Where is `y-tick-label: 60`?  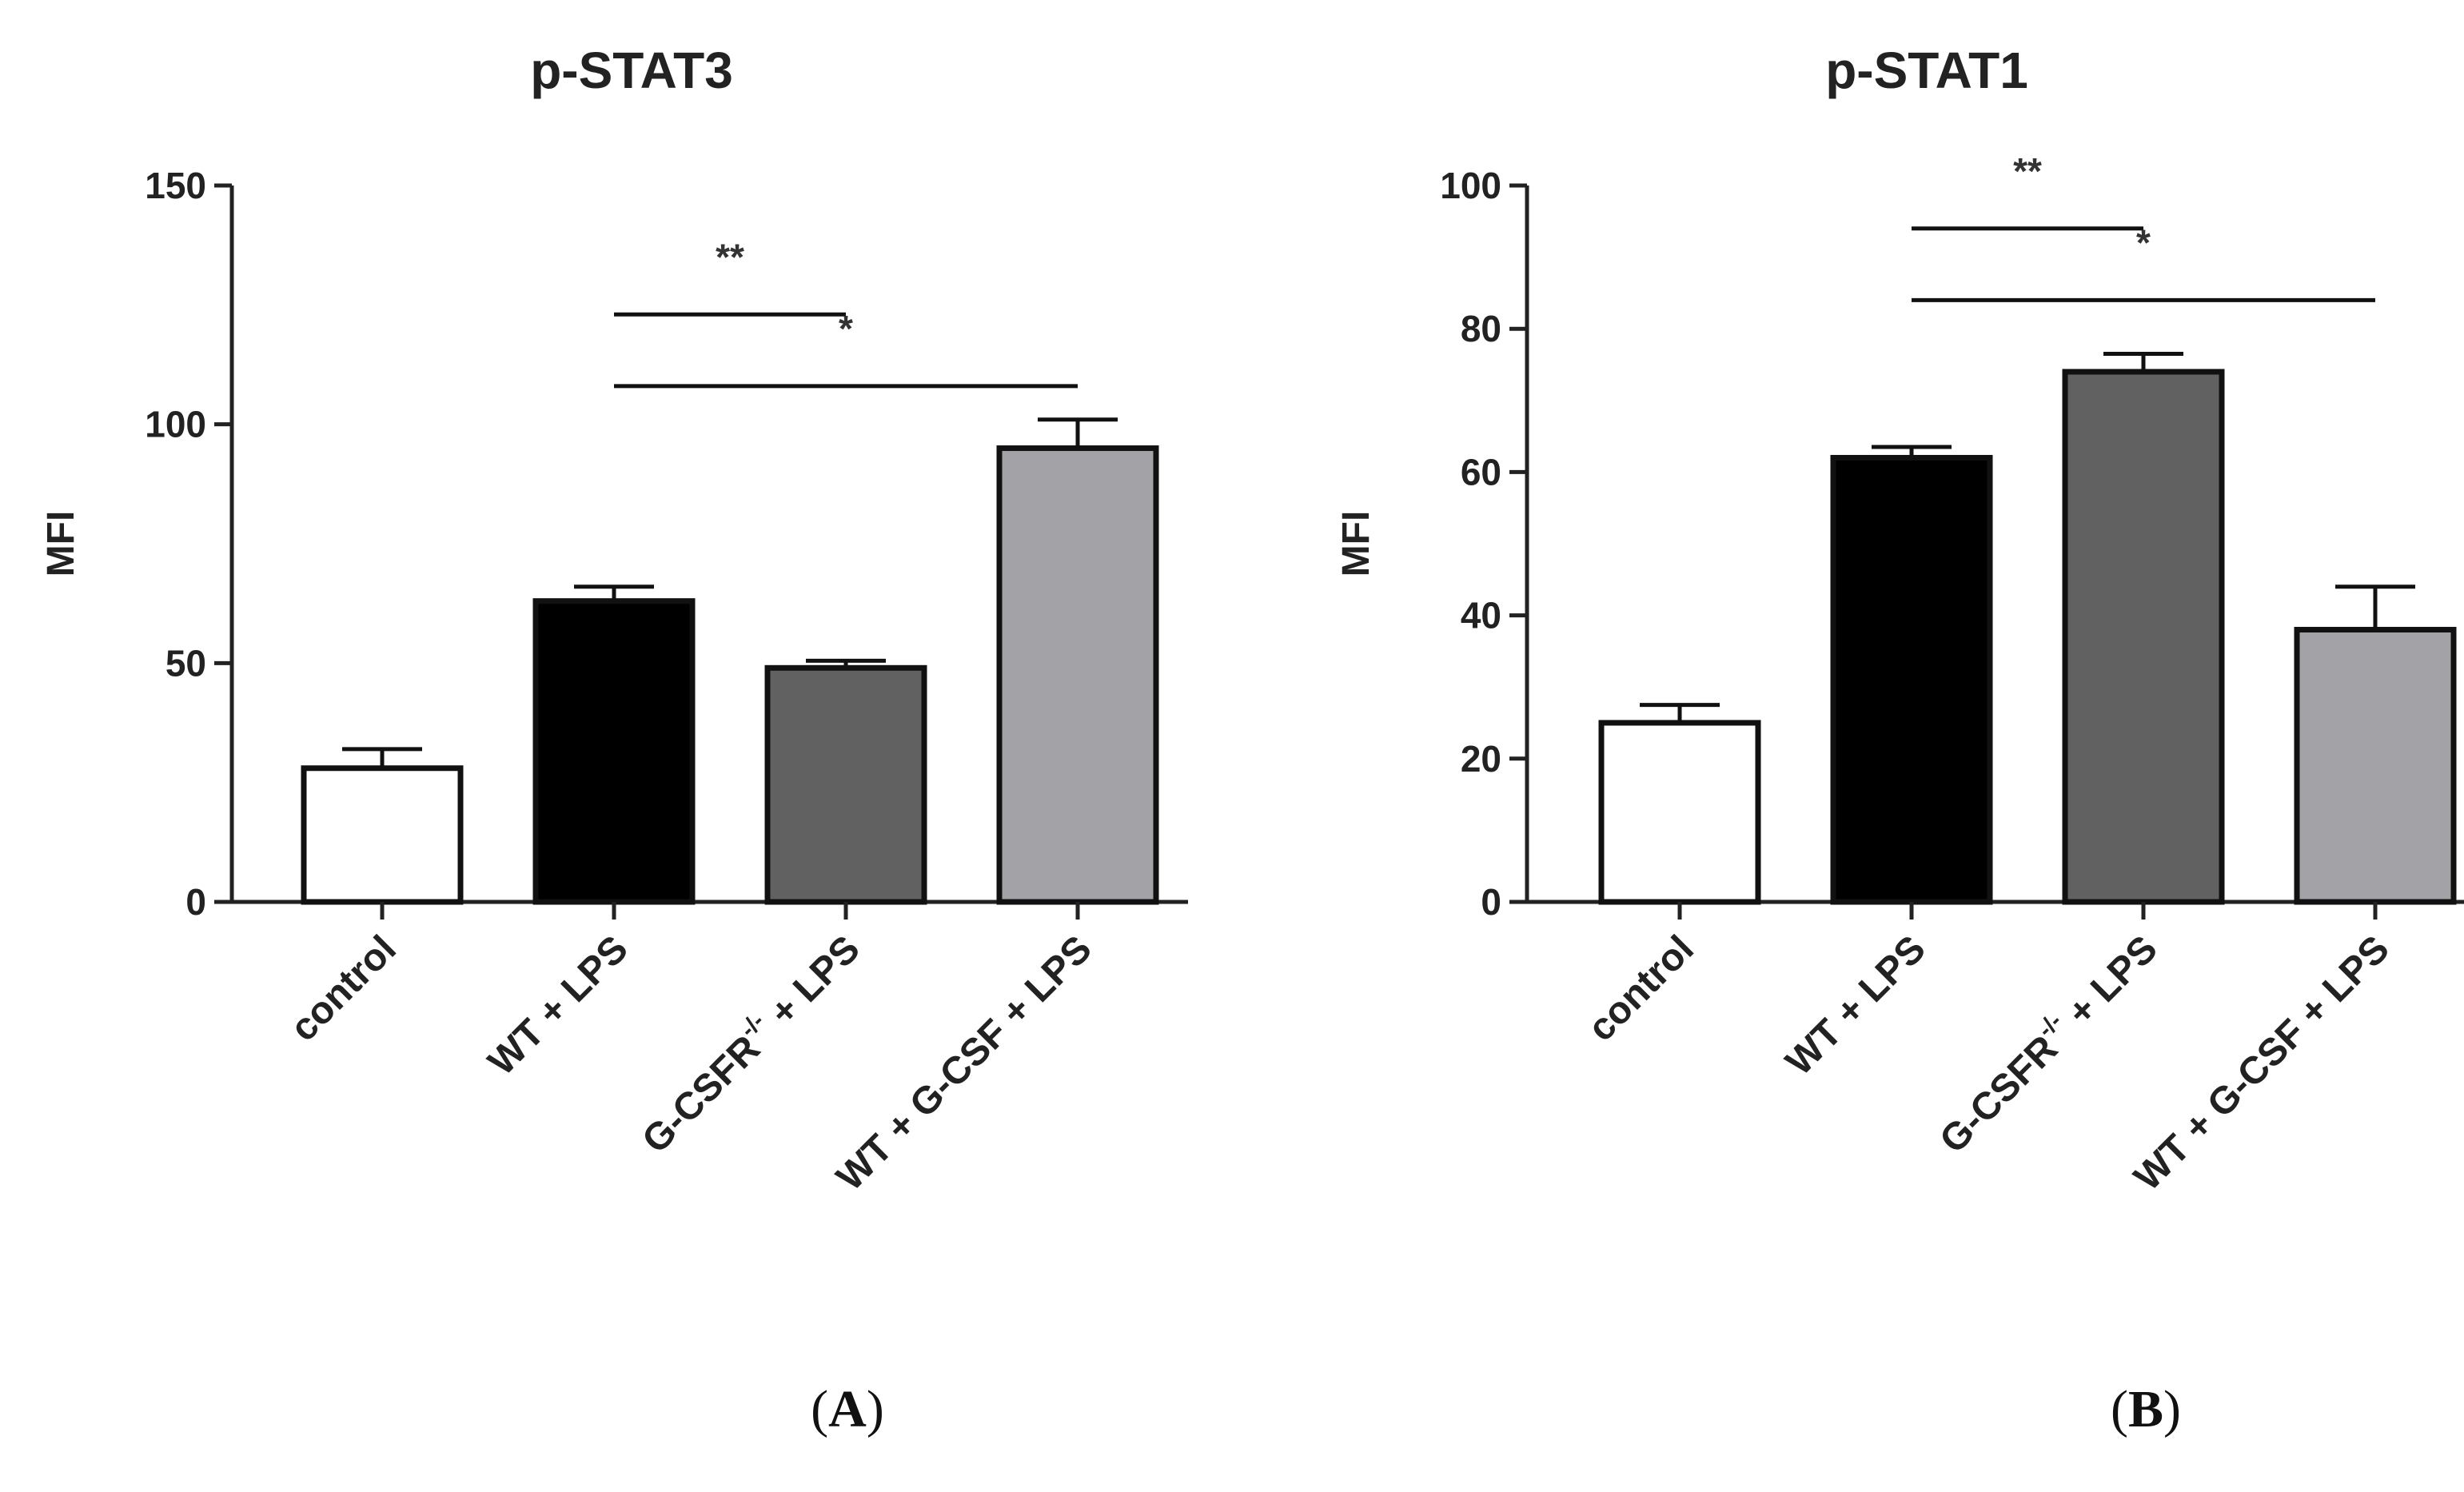
y-tick-label: 60 is located at coordinates (1481, 472).